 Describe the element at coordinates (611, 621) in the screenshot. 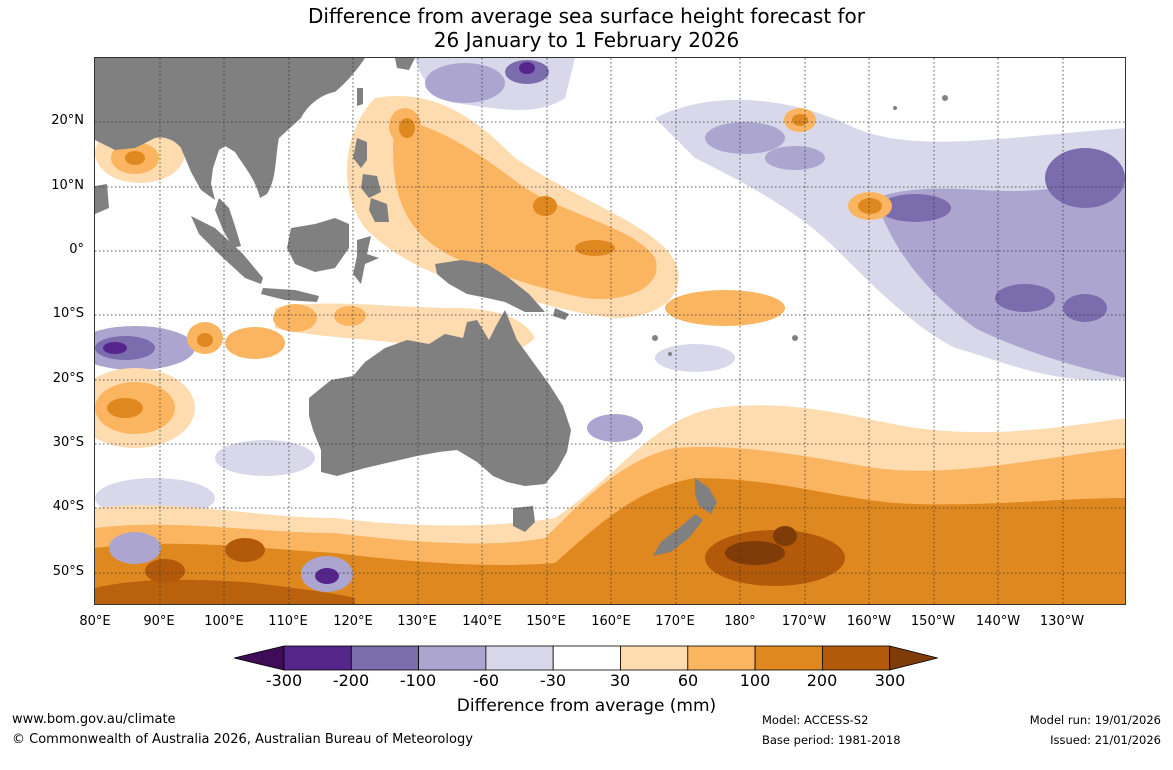

I see `lon-label-160e: 160°E` at that location.